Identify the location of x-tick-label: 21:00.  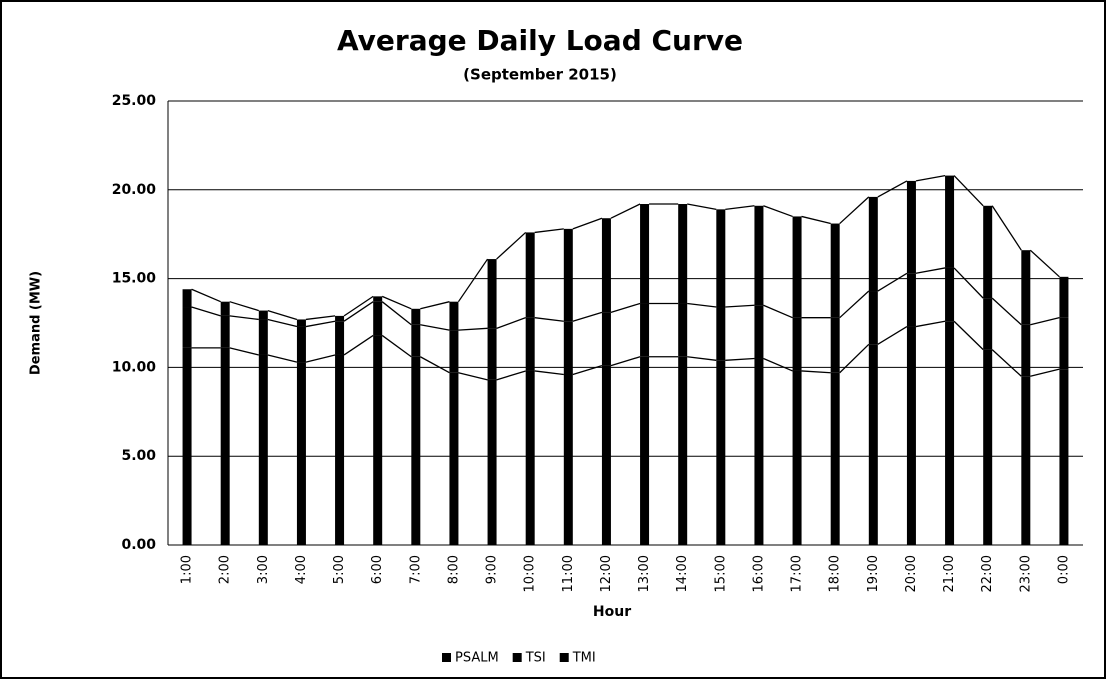
(949, 573).